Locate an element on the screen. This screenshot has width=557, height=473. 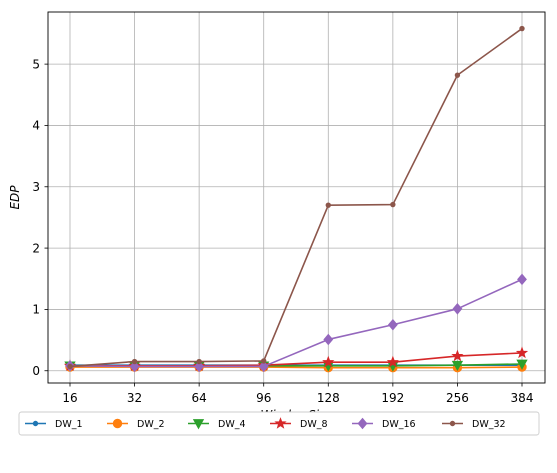
y-tick-label: 3 is located at coordinates (36, 187).